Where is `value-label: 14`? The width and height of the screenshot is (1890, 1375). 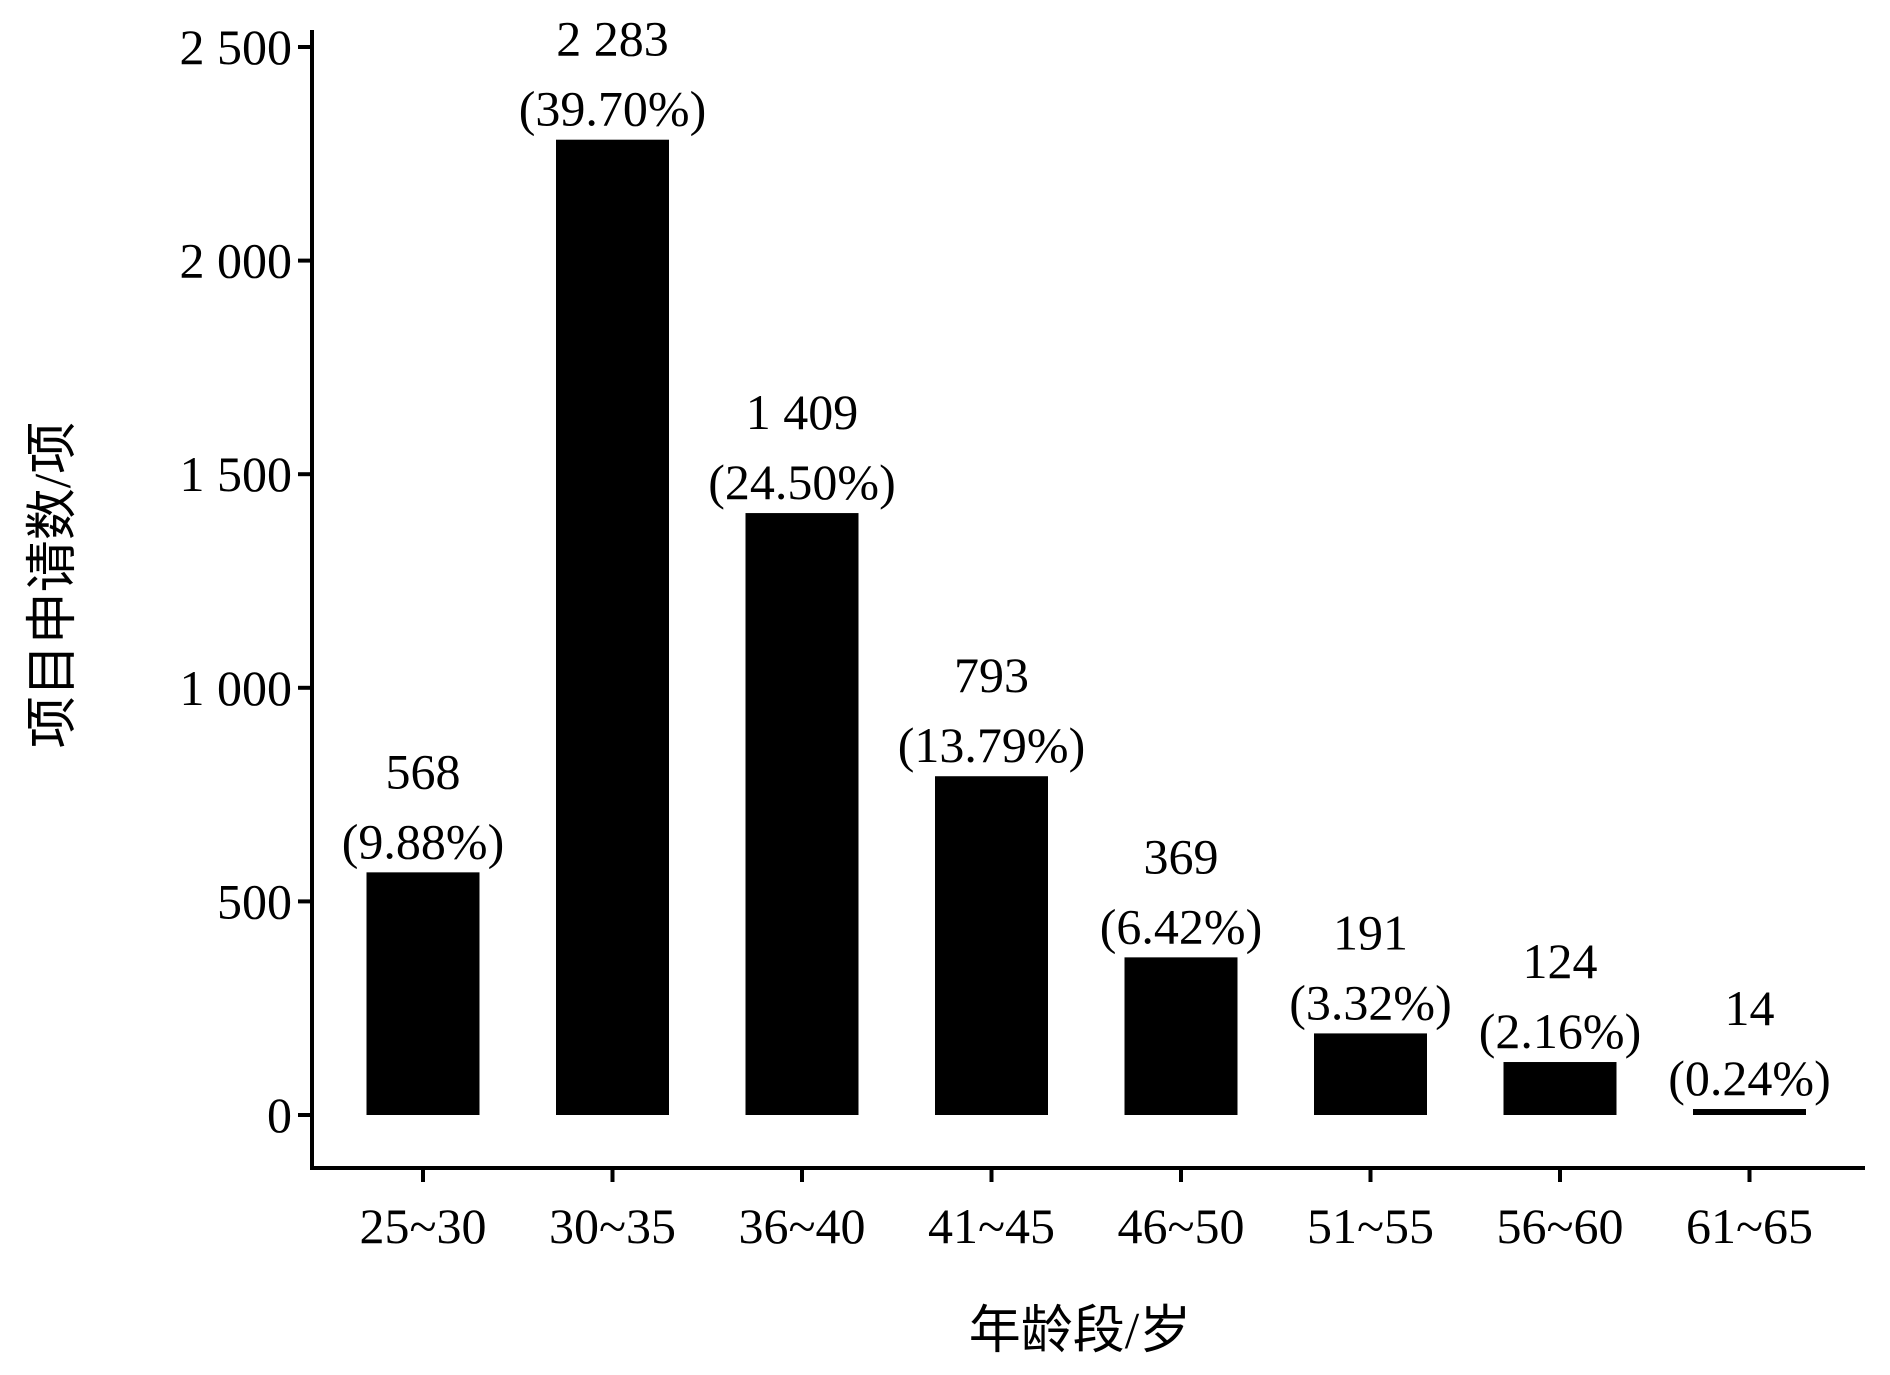
value-label: 14 is located at coordinates (1750, 1008).